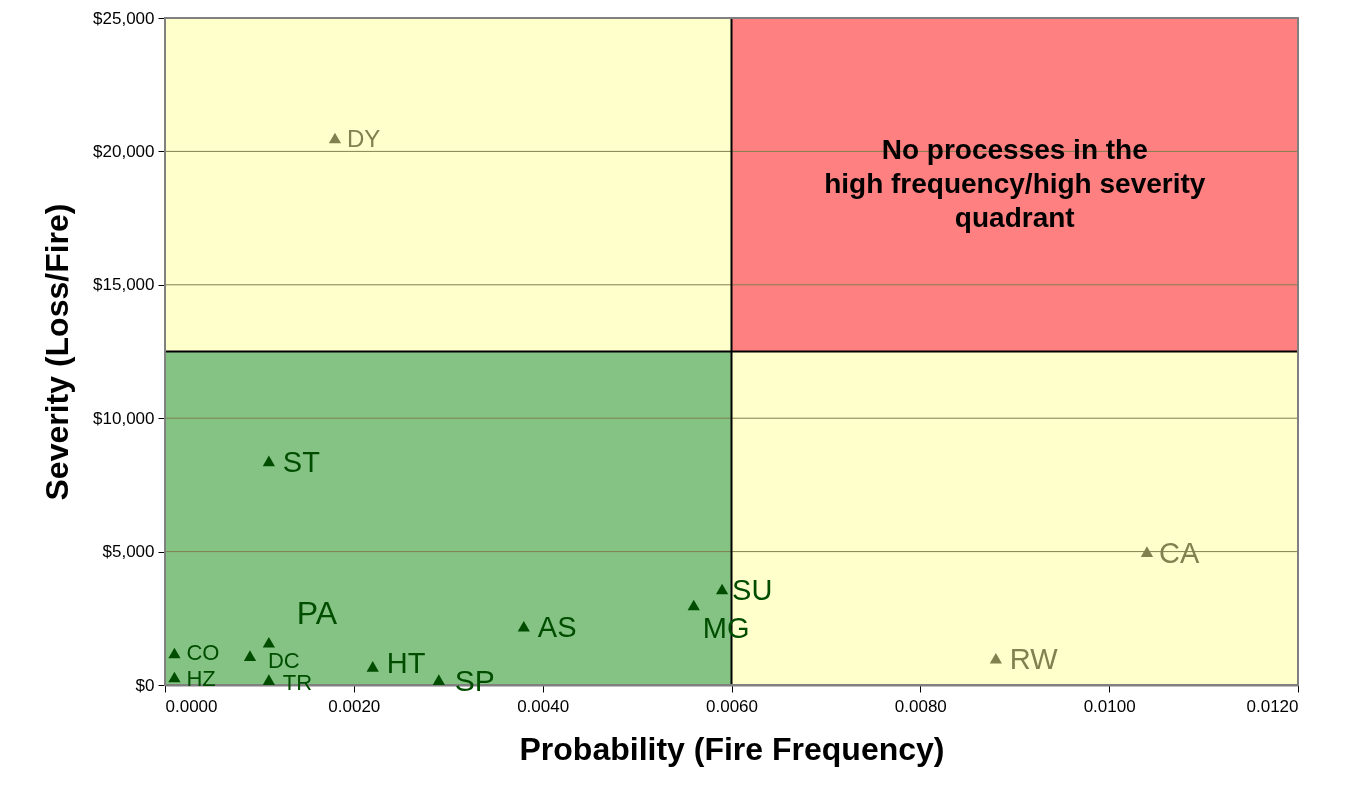  I want to click on annotation: RW, so click(1034, 659).